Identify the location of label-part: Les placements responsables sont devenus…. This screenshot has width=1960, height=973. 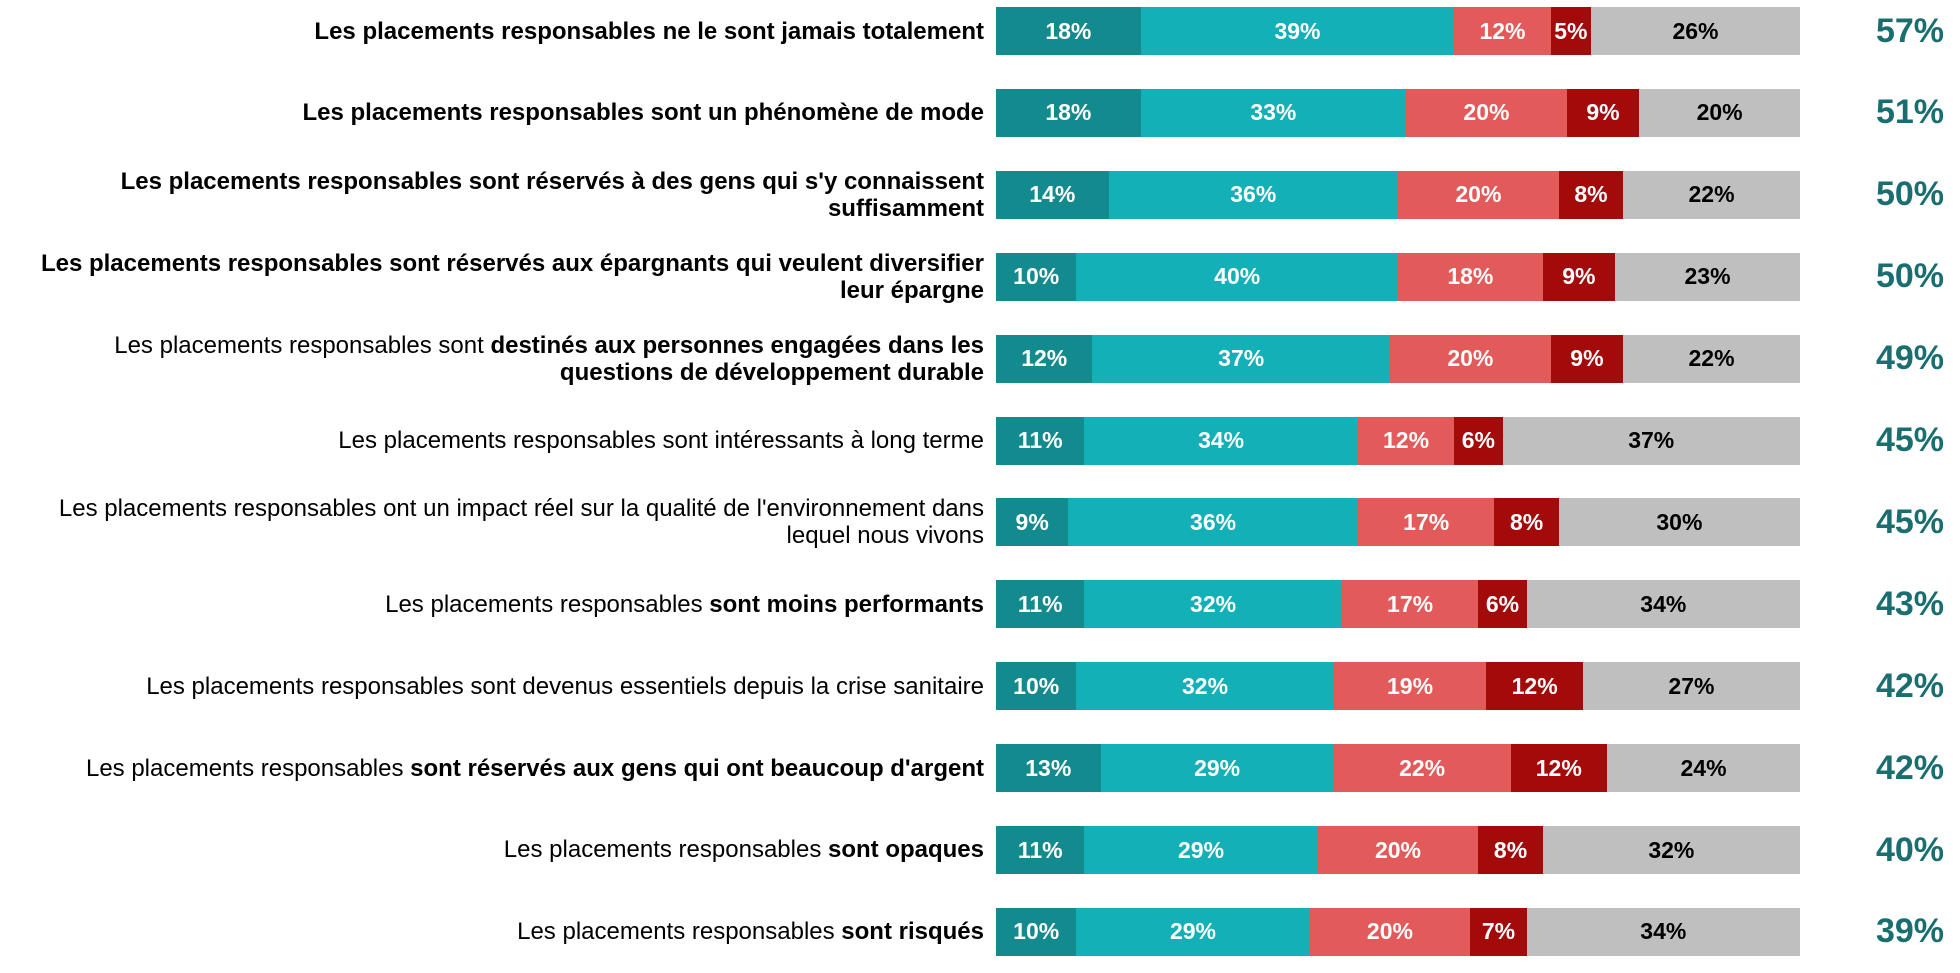
(565, 686).